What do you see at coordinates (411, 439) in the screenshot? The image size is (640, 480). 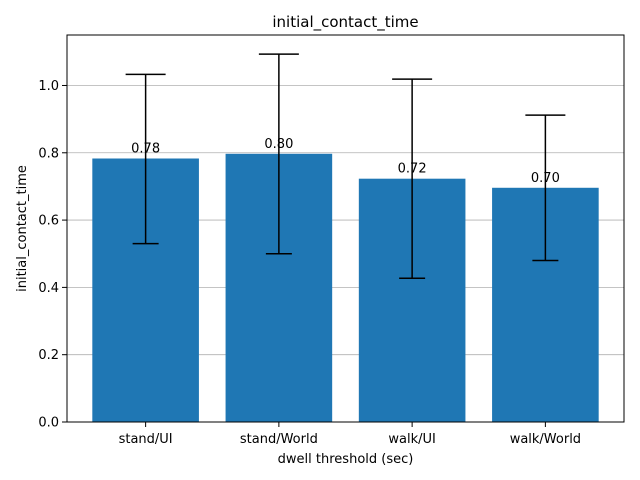 I see `x-tick-label: walk/UI` at bounding box center [411, 439].